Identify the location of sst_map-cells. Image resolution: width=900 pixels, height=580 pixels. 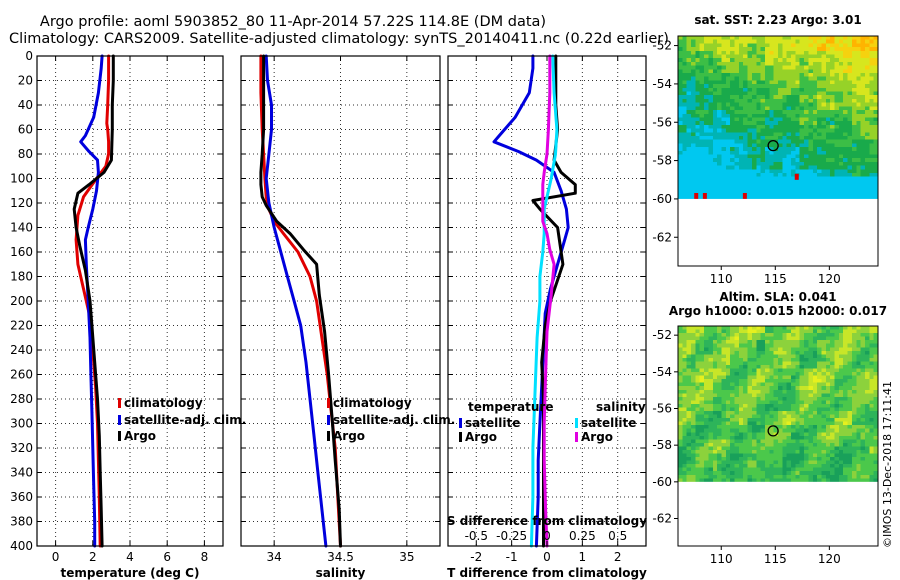
(778, 118).